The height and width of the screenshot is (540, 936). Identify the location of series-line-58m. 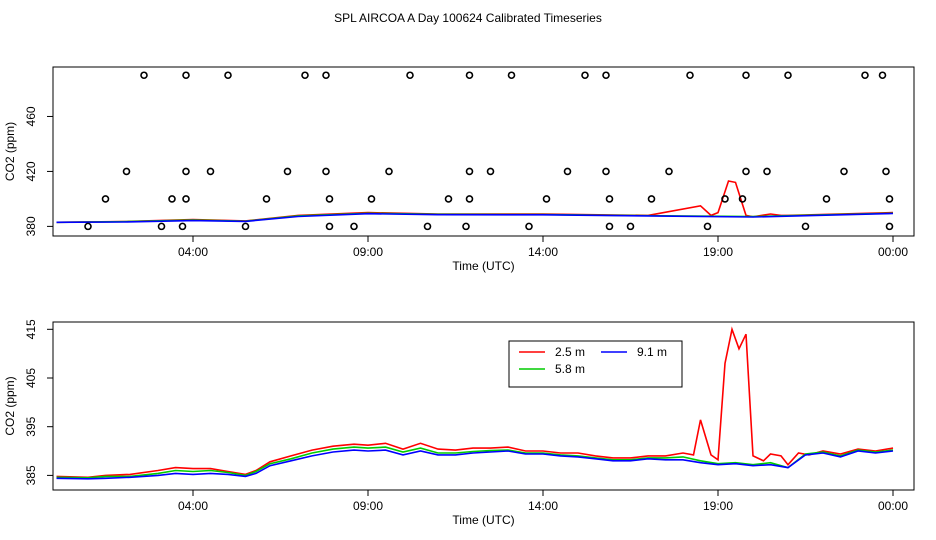
(475, 462).